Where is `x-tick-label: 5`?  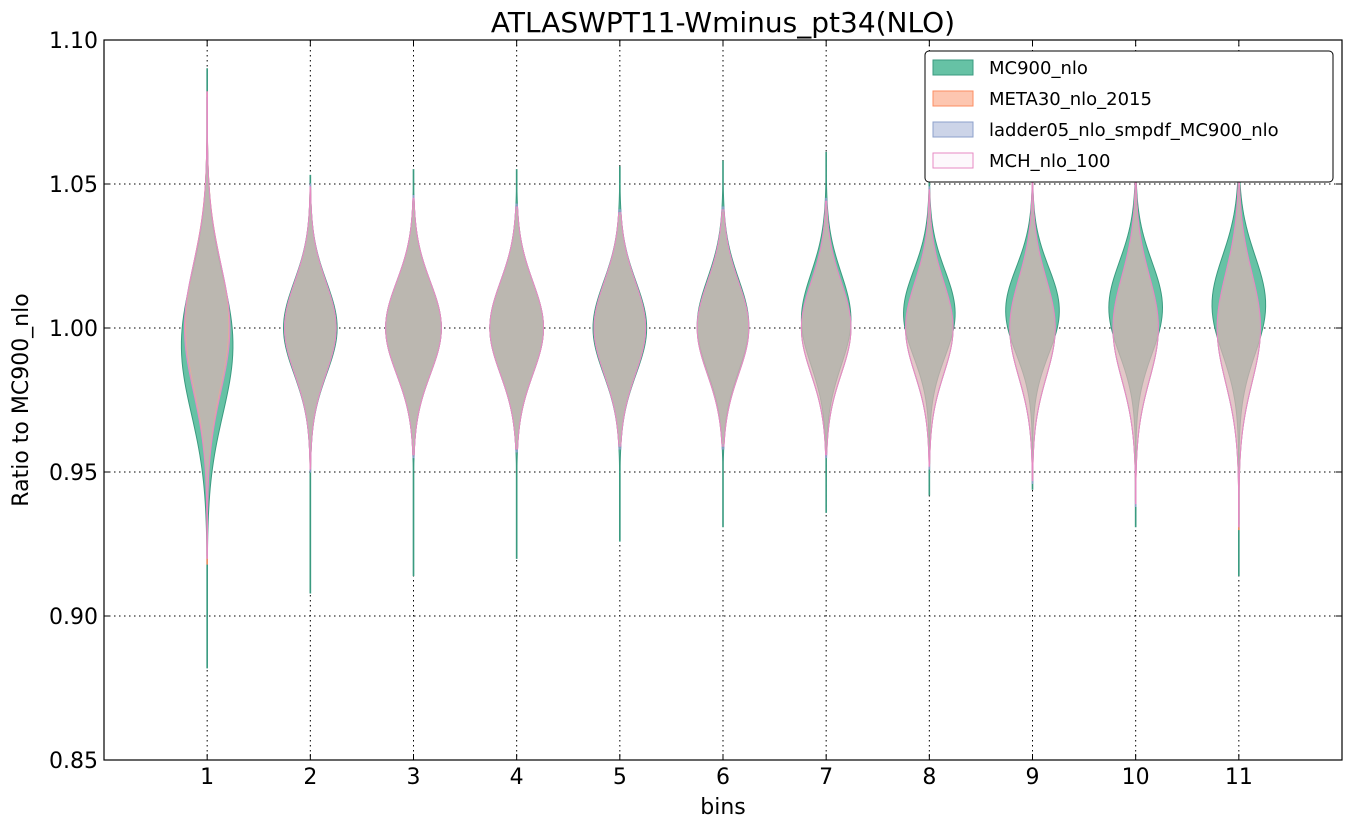
x-tick-label: 5 is located at coordinates (620, 777).